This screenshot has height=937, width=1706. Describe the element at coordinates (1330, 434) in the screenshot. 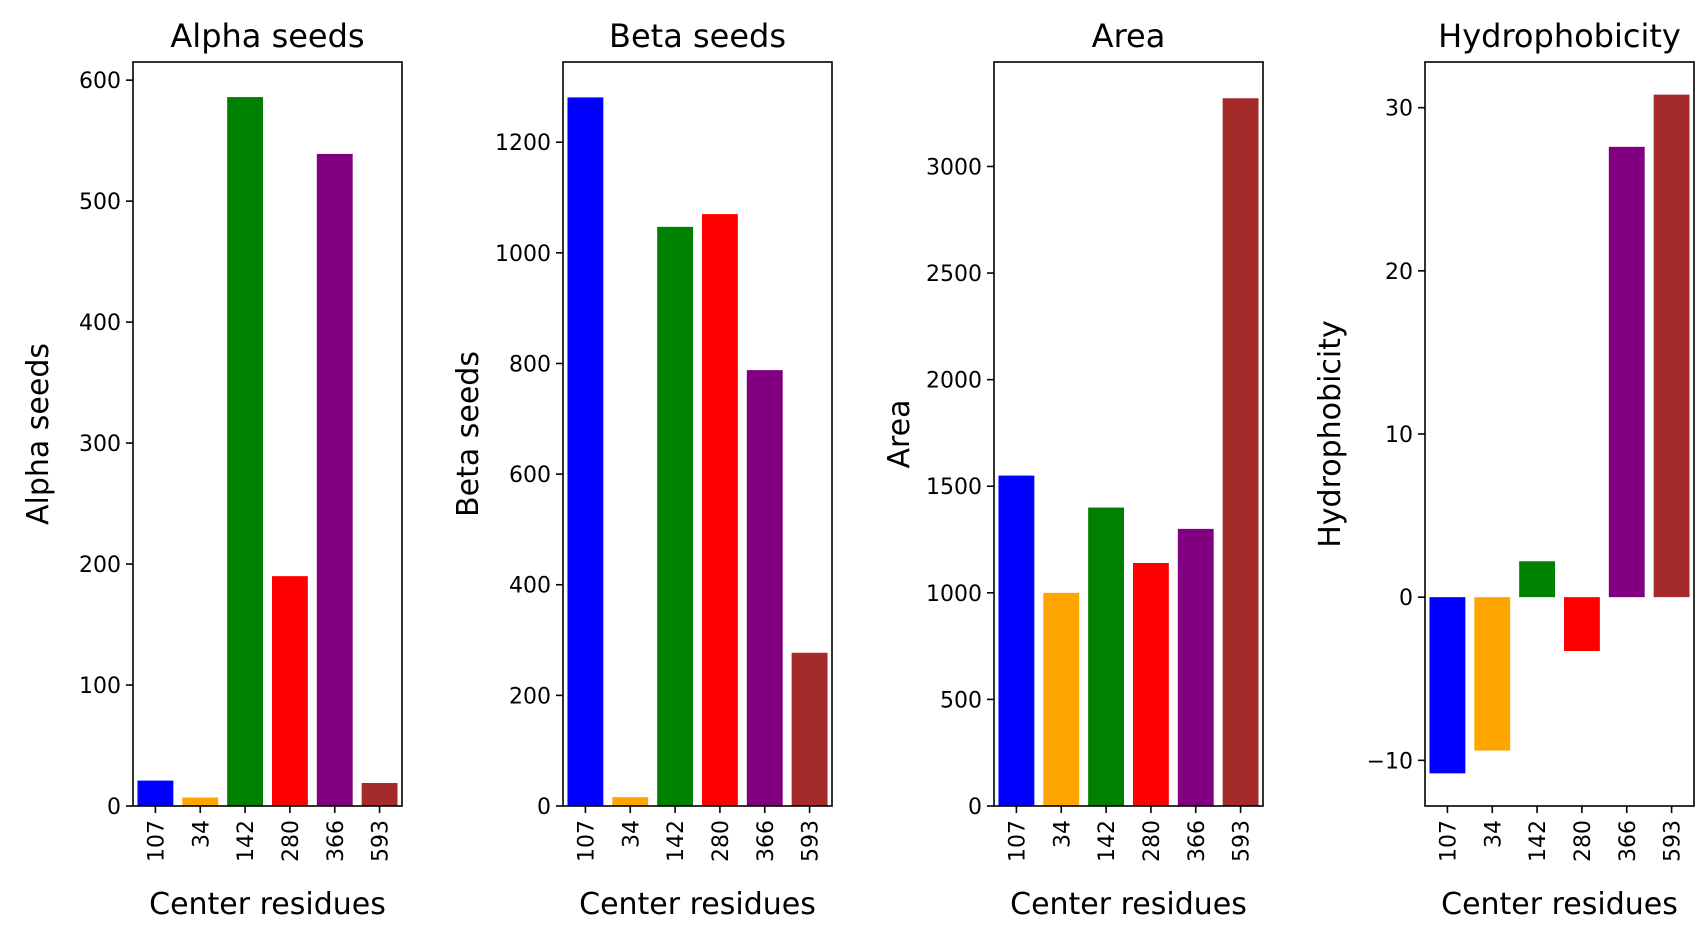

I see `y-axis-label: Hydrophobicity` at that location.